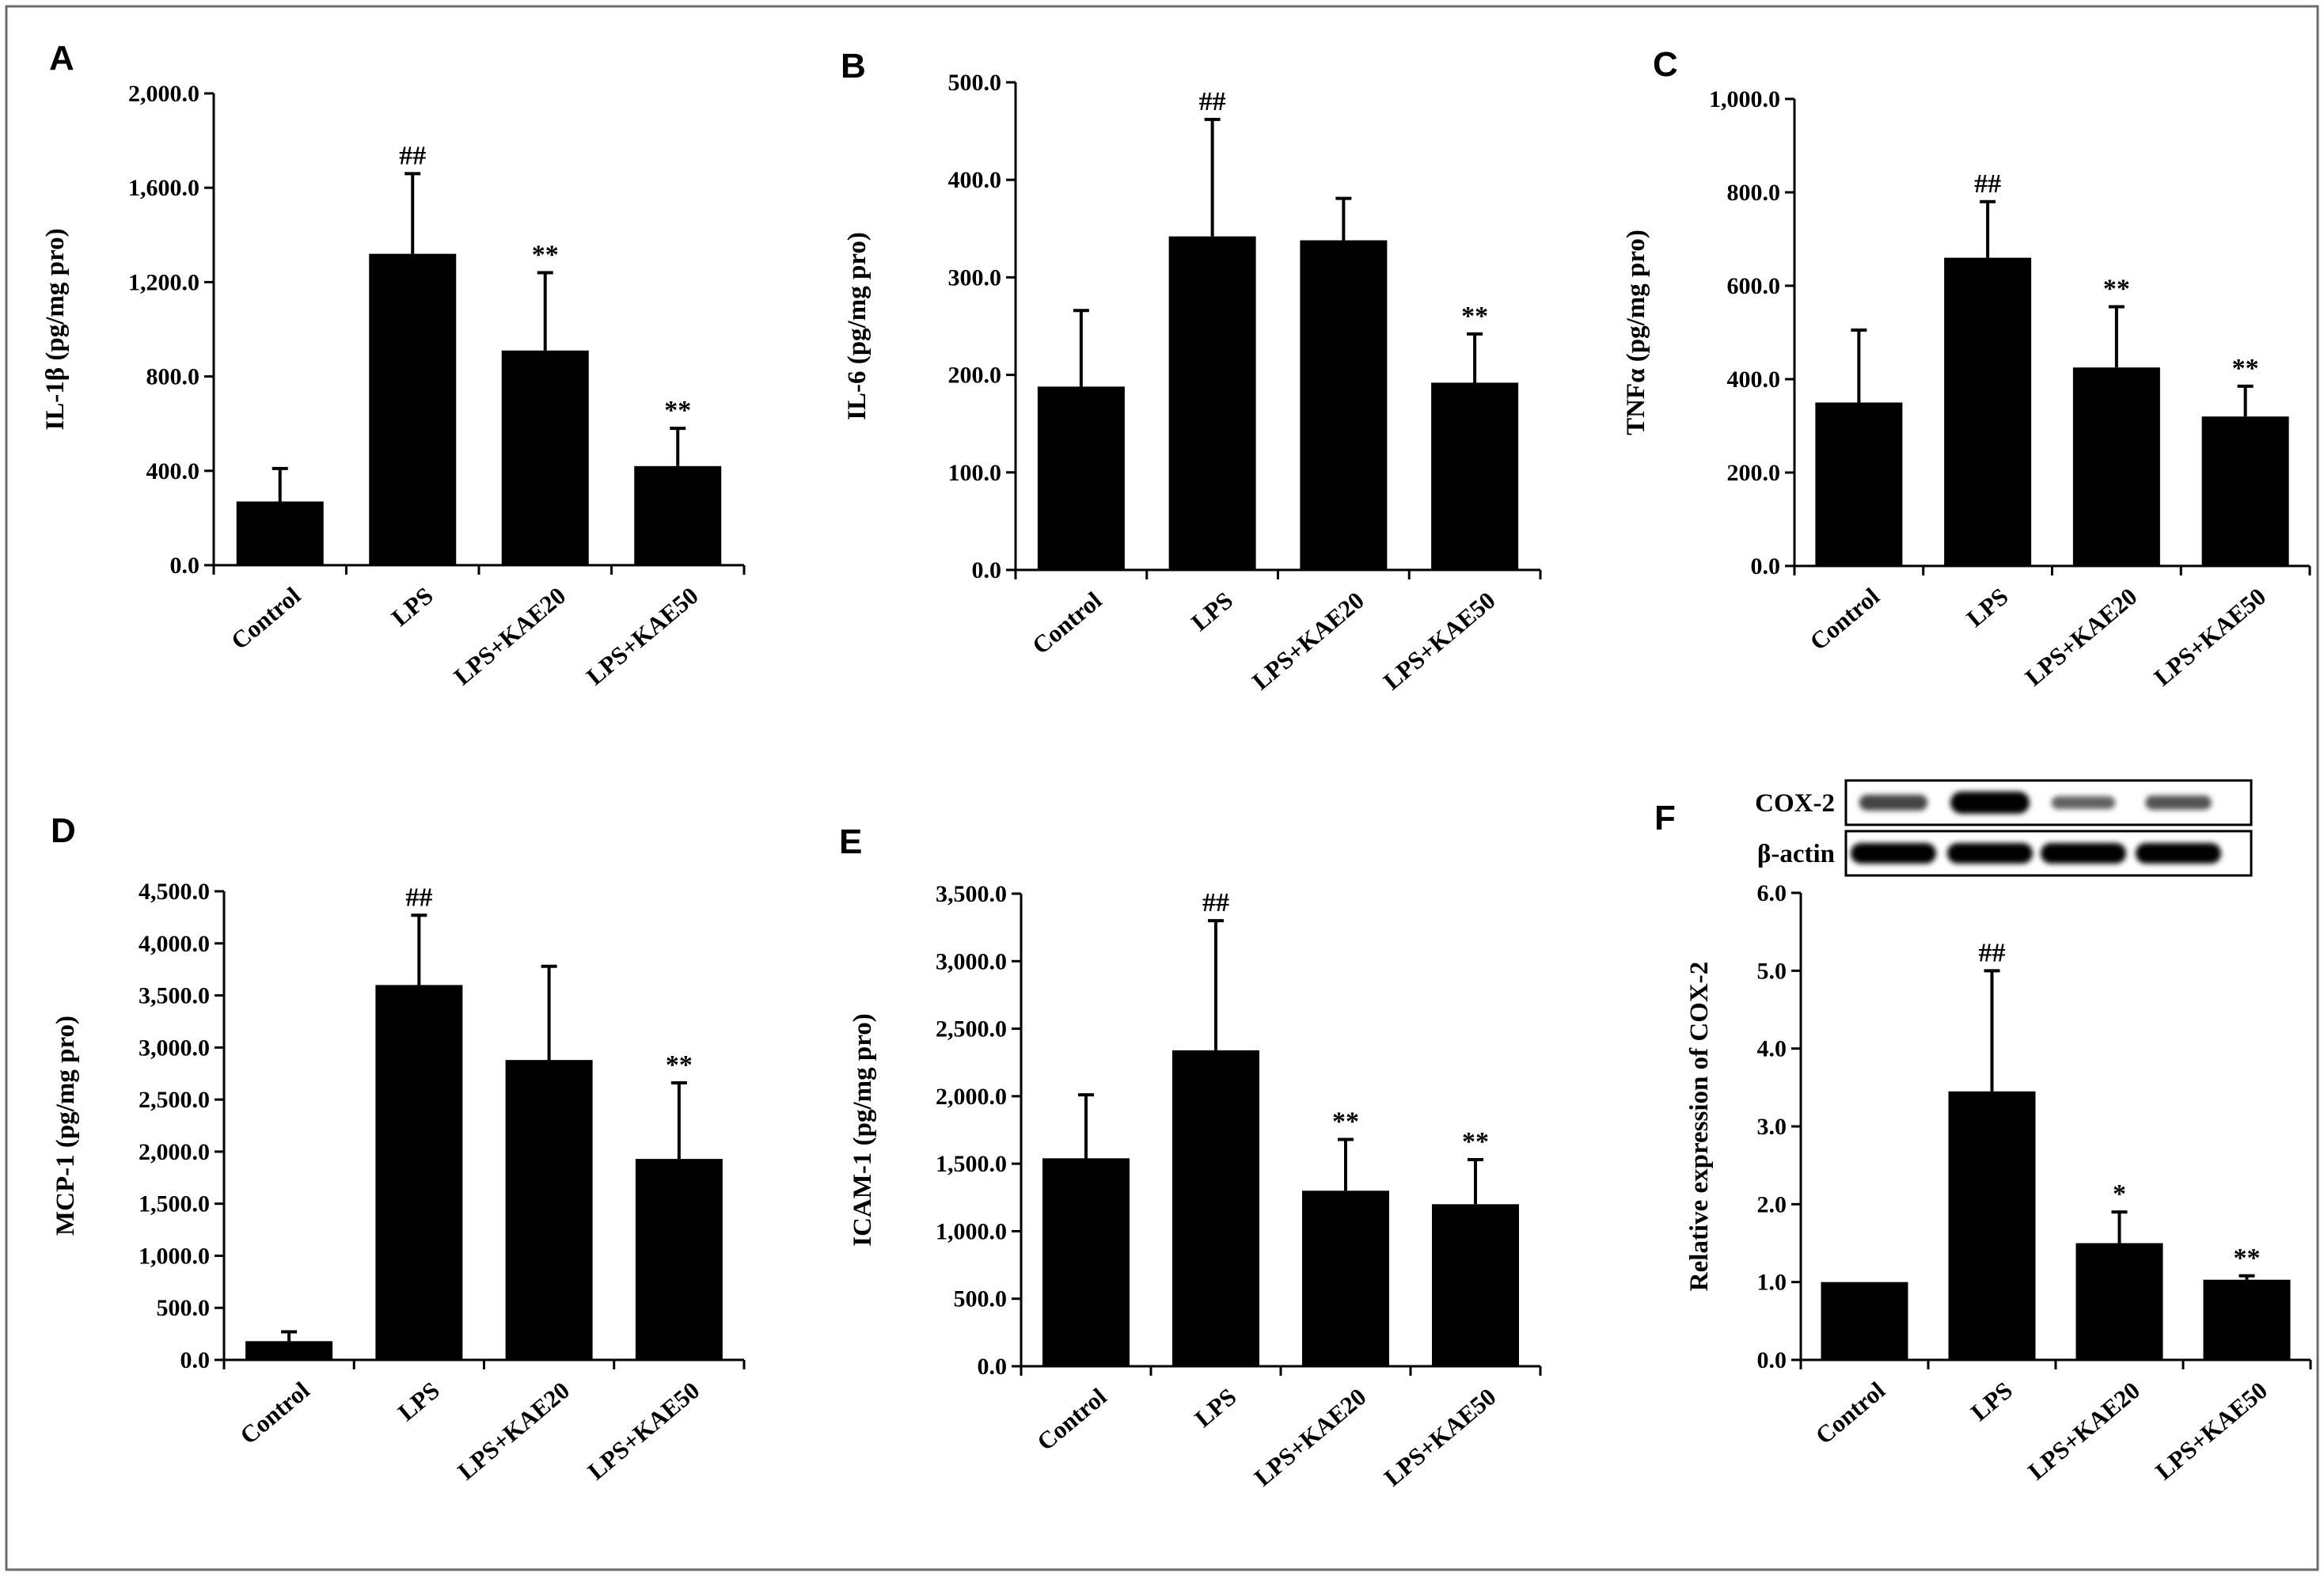 This screenshot has width=2324, height=1576. What do you see at coordinates (1772, 1049) in the screenshot?
I see `y-tick-label: 4.0` at bounding box center [1772, 1049].